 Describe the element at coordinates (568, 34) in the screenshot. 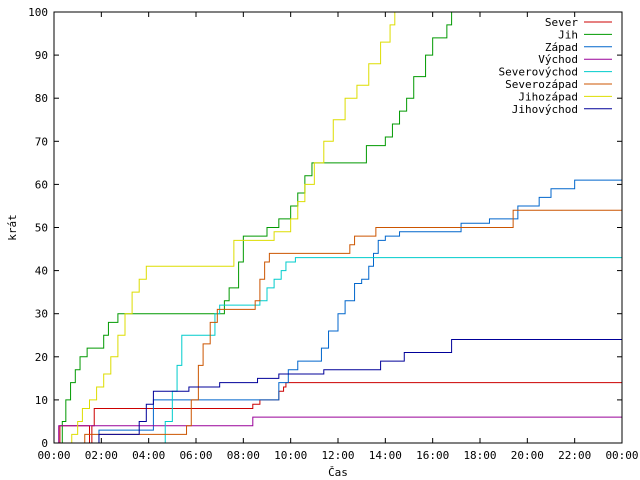

I see `legend-label: Jih` at that location.